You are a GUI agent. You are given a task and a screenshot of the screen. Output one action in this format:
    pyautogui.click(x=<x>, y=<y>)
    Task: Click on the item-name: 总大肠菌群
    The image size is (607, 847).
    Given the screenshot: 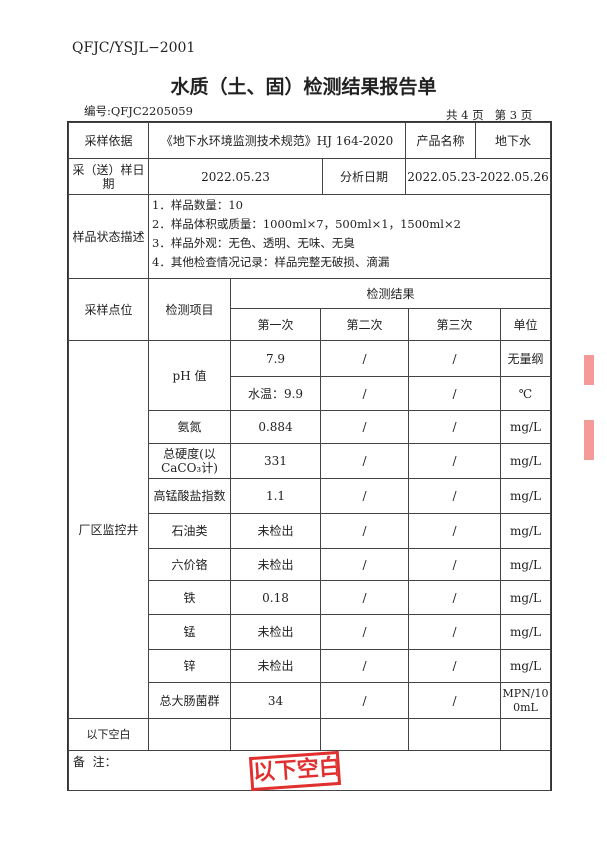 What is the action you would take?
    pyautogui.click(x=189, y=700)
    